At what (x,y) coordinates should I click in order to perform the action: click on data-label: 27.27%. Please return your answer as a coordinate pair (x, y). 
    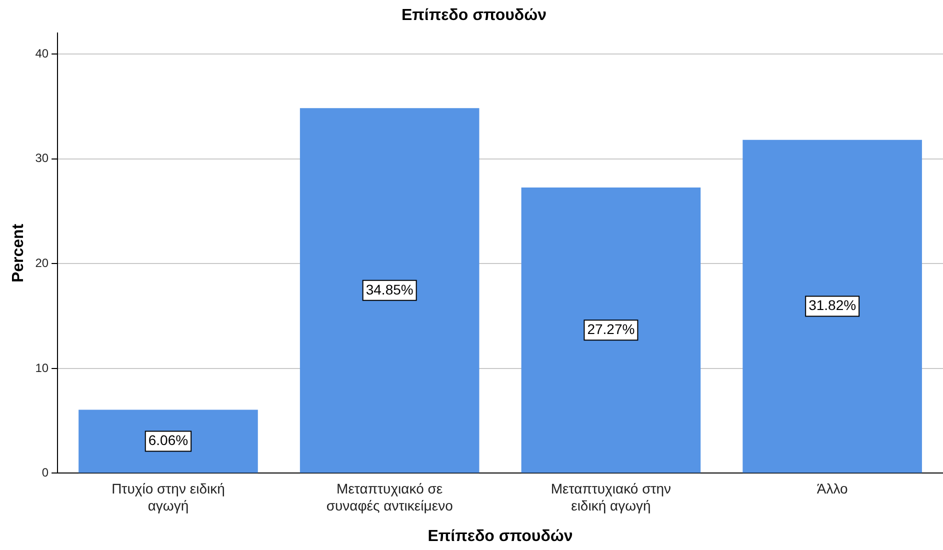
    Looking at the image, I should click on (611, 328).